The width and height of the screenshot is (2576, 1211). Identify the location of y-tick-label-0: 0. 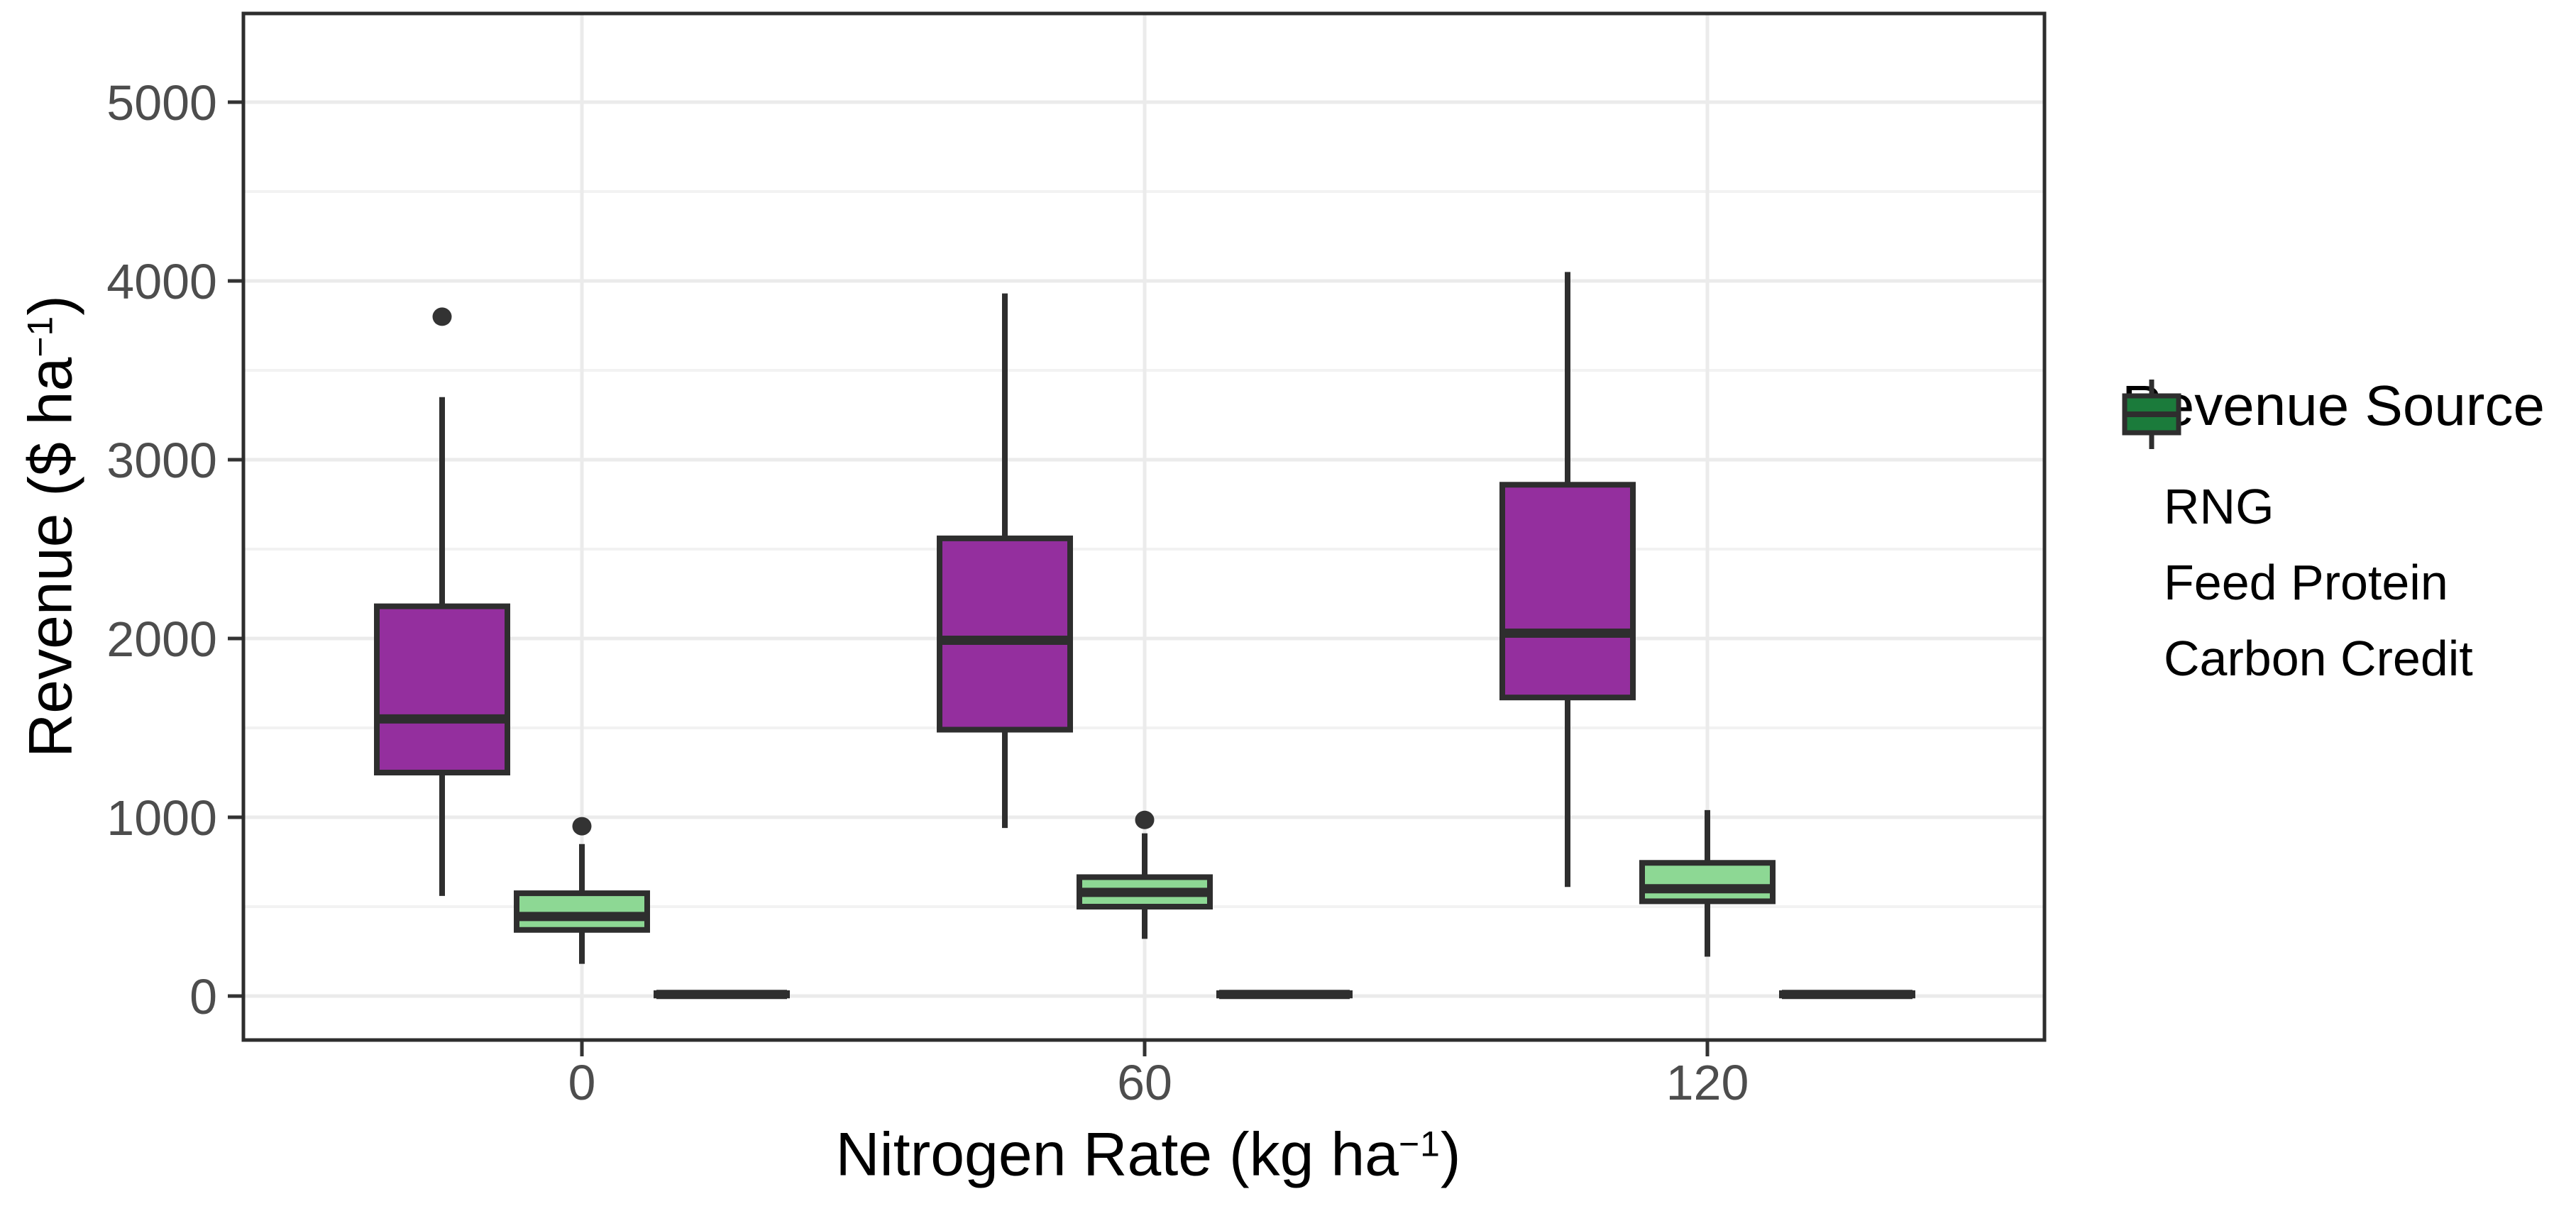
(203, 996).